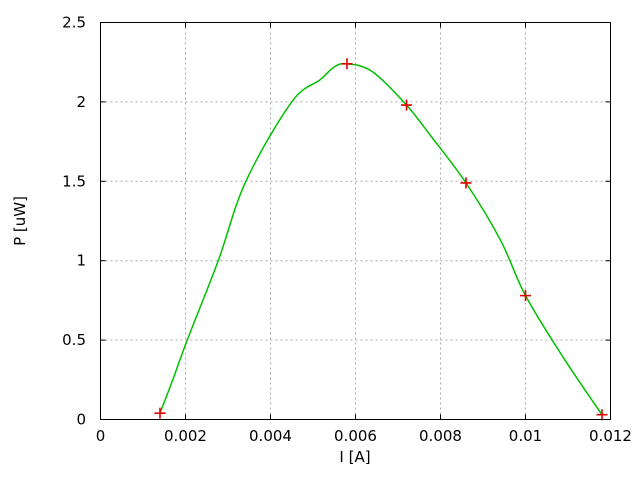  I want to click on y-tick-label: 0.5, so click(74, 340).